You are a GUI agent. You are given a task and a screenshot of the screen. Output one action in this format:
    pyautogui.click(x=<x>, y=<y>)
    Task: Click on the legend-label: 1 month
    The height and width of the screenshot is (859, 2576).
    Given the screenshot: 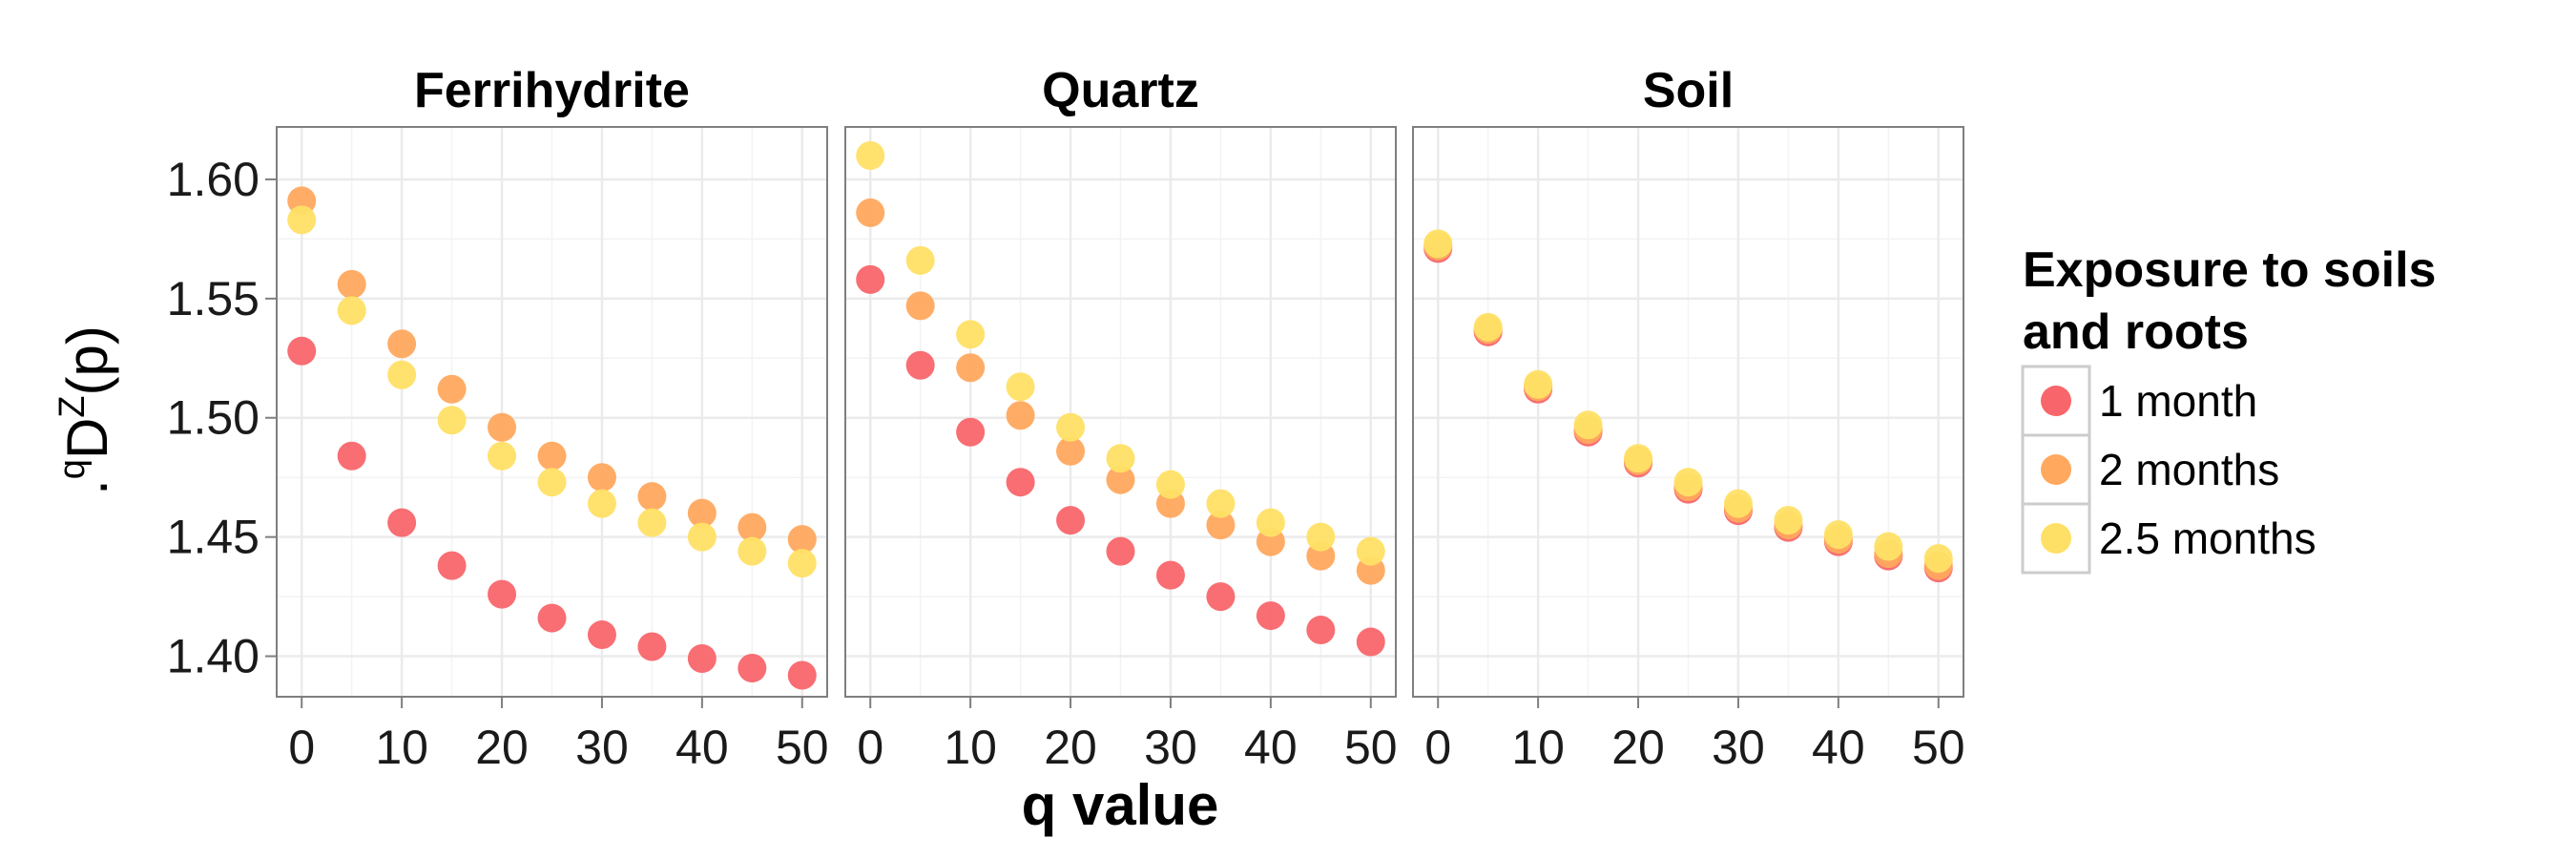 What is the action you would take?
    pyautogui.click(x=2178, y=401)
    